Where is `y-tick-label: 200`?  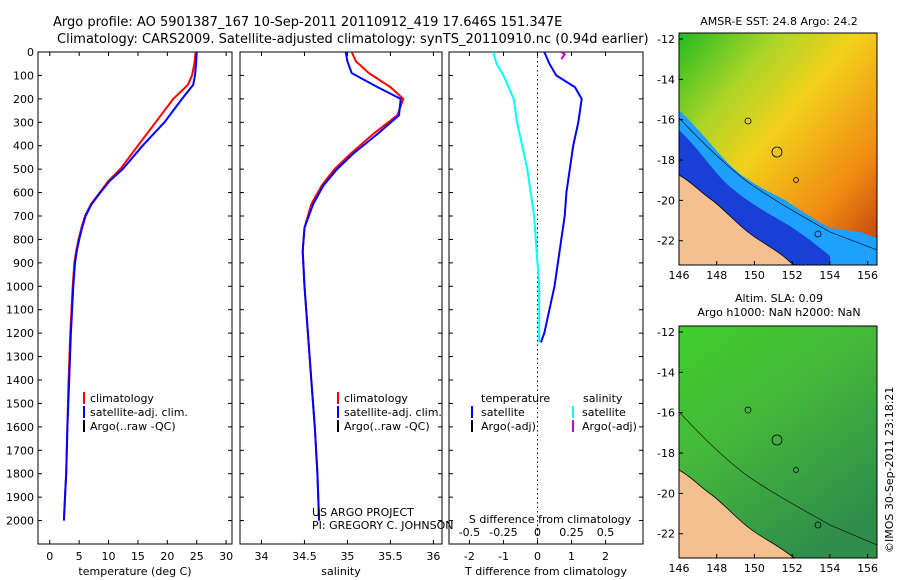 y-tick-label: 200 is located at coordinates (23, 99).